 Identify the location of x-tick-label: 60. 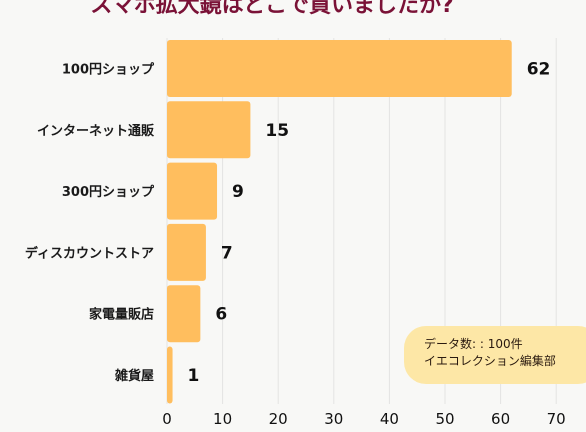
(500, 419).